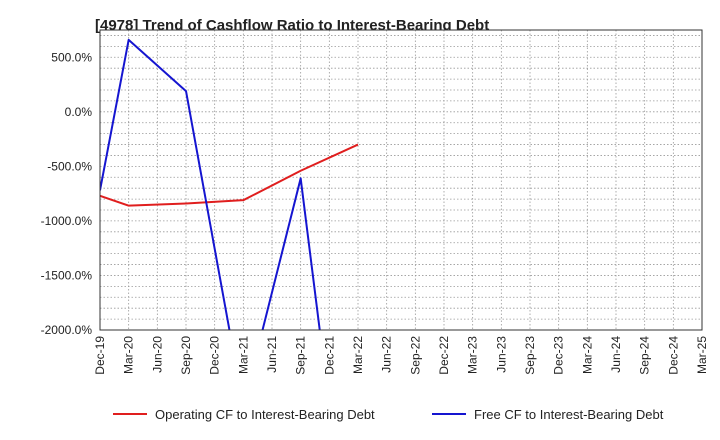  What do you see at coordinates (272, 354) in the screenshot?
I see `x-tick-label: Jun-21` at bounding box center [272, 354].